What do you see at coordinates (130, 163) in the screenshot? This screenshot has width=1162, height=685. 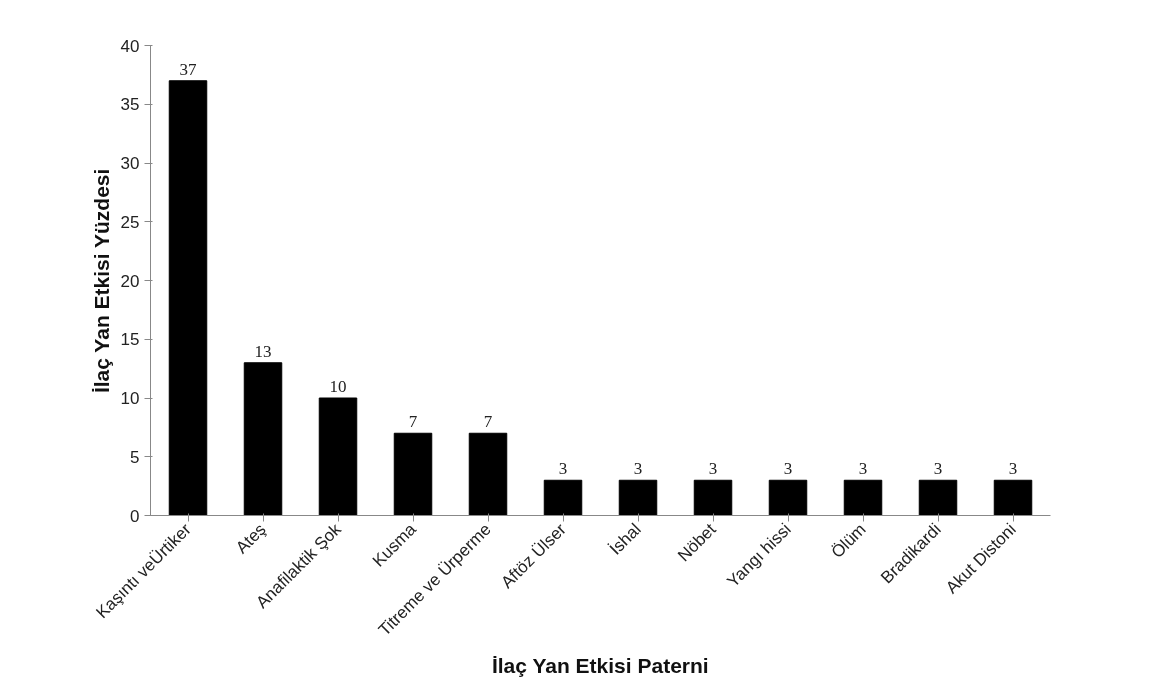 I see `y-tick-label: 30` at bounding box center [130, 163].